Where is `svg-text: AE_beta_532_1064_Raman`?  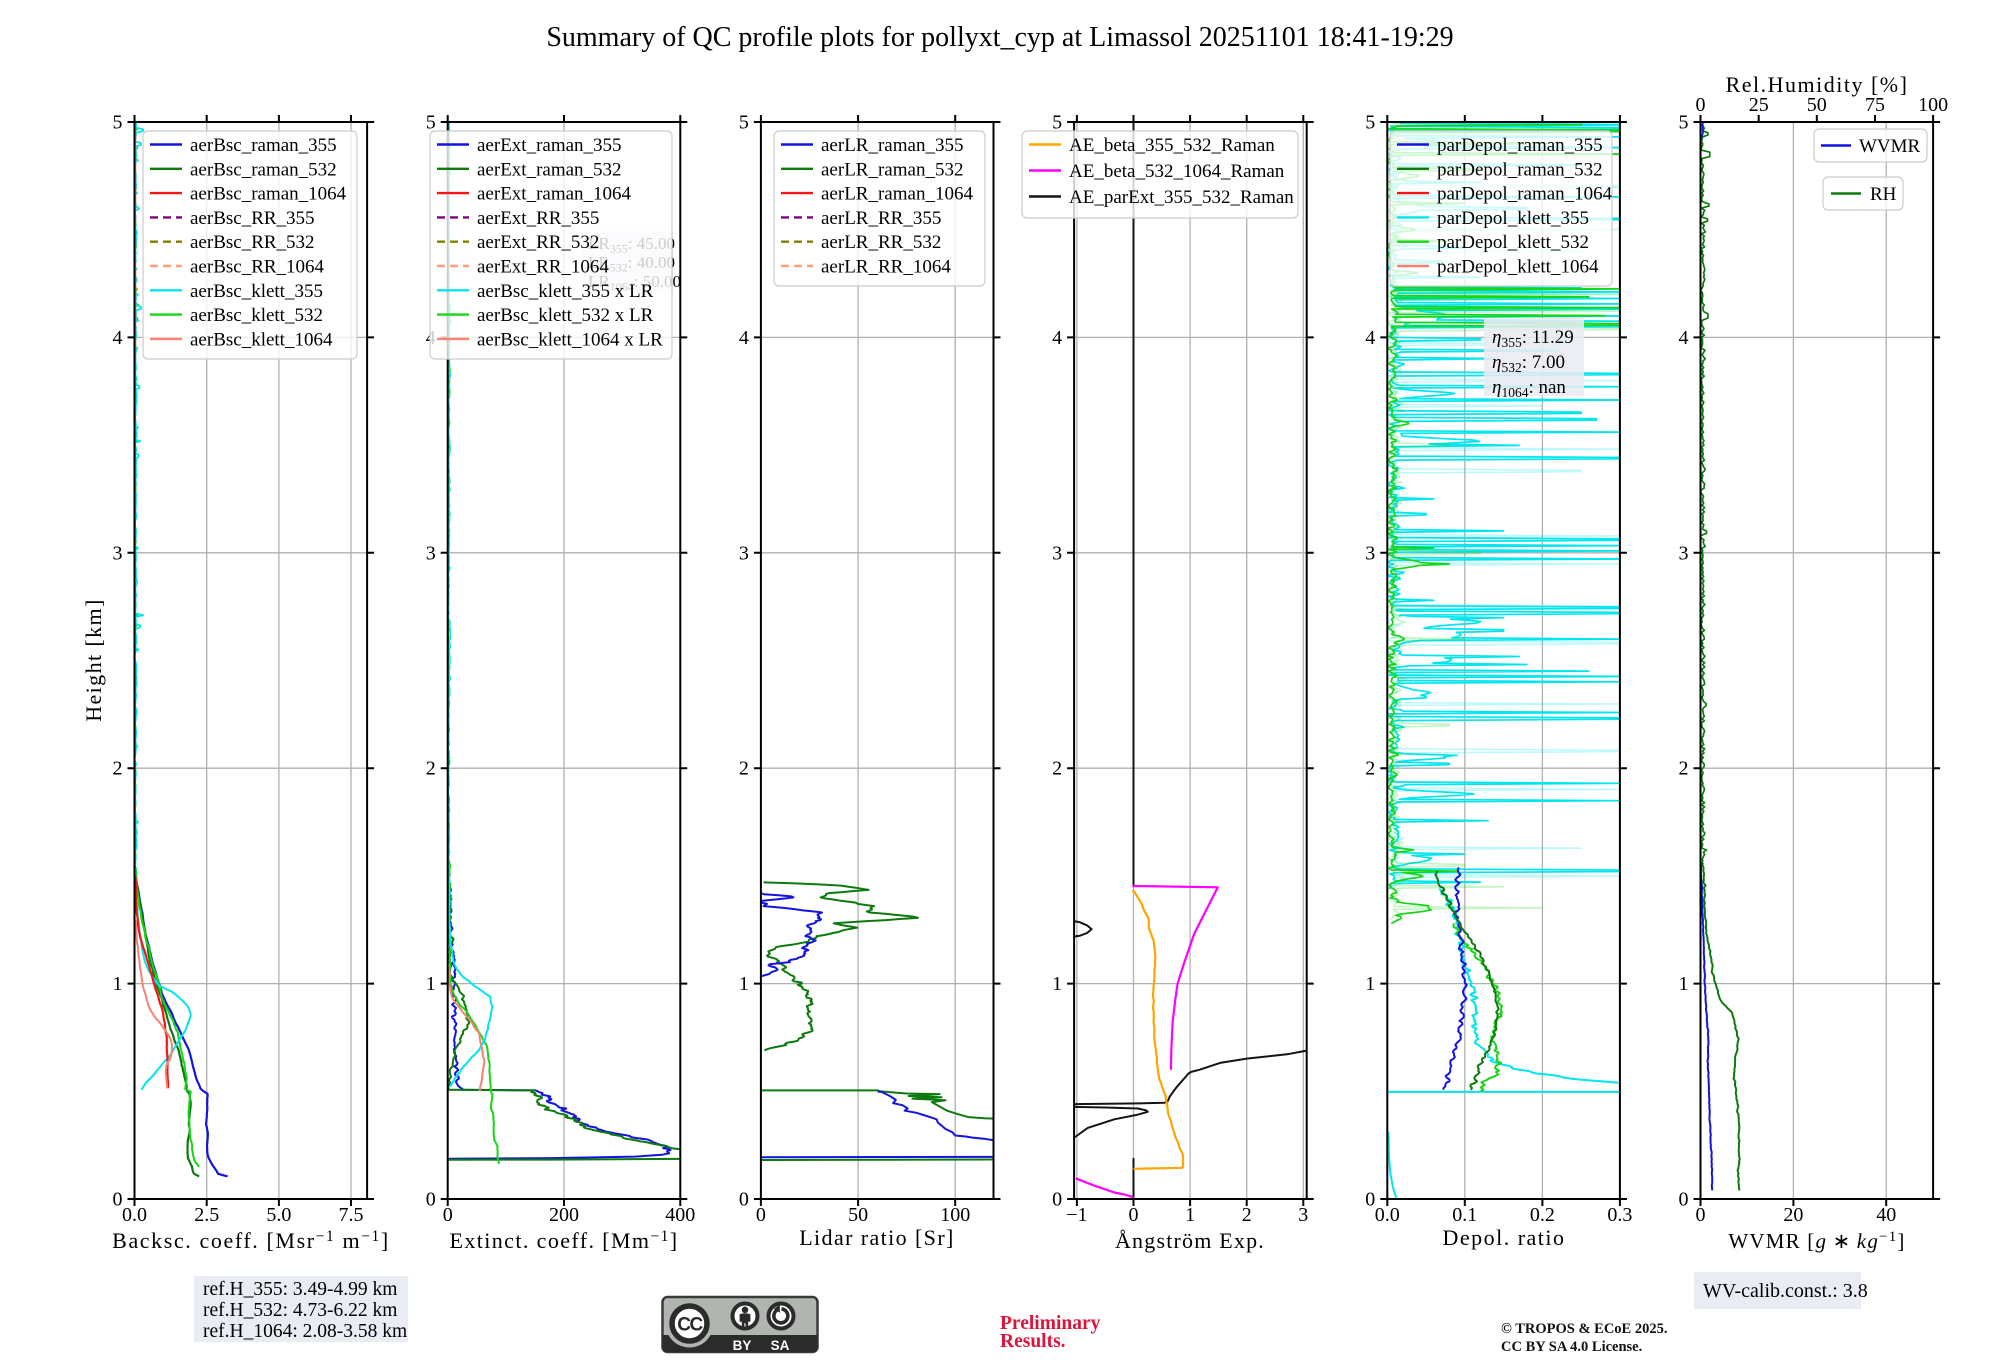
svg-text: AE_beta_532_1064_Raman is located at coordinates (1177, 171).